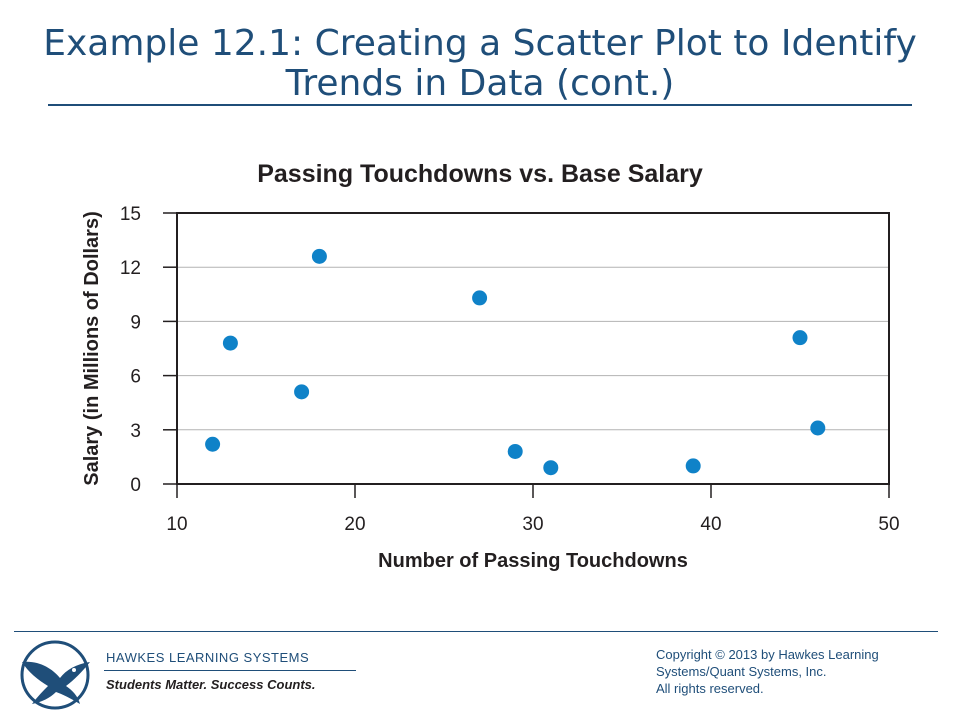 This screenshot has width=960, height=720. Describe the element at coordinates (130, 214) in the screenshot. I see `y-tick-label: 15` at that location.